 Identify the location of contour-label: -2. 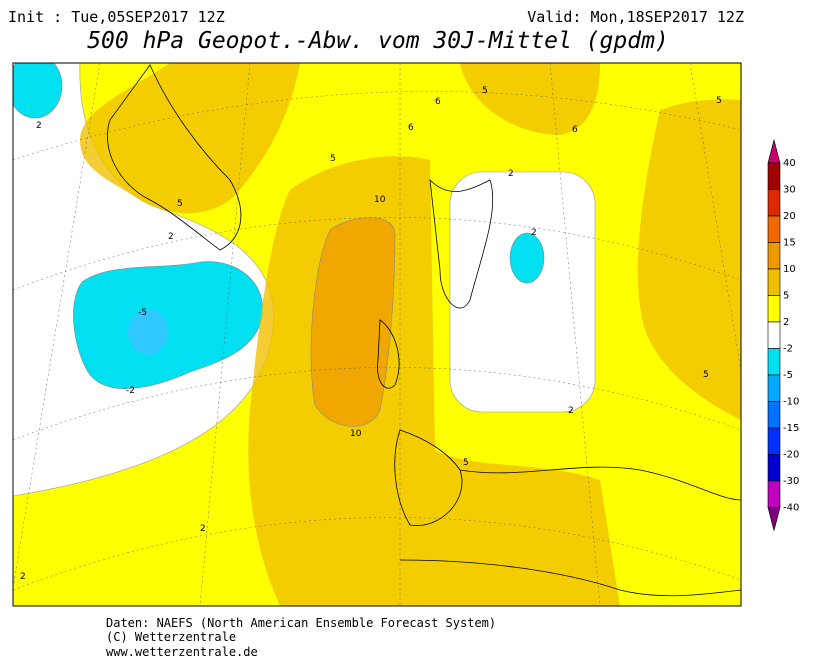
(130, 391).